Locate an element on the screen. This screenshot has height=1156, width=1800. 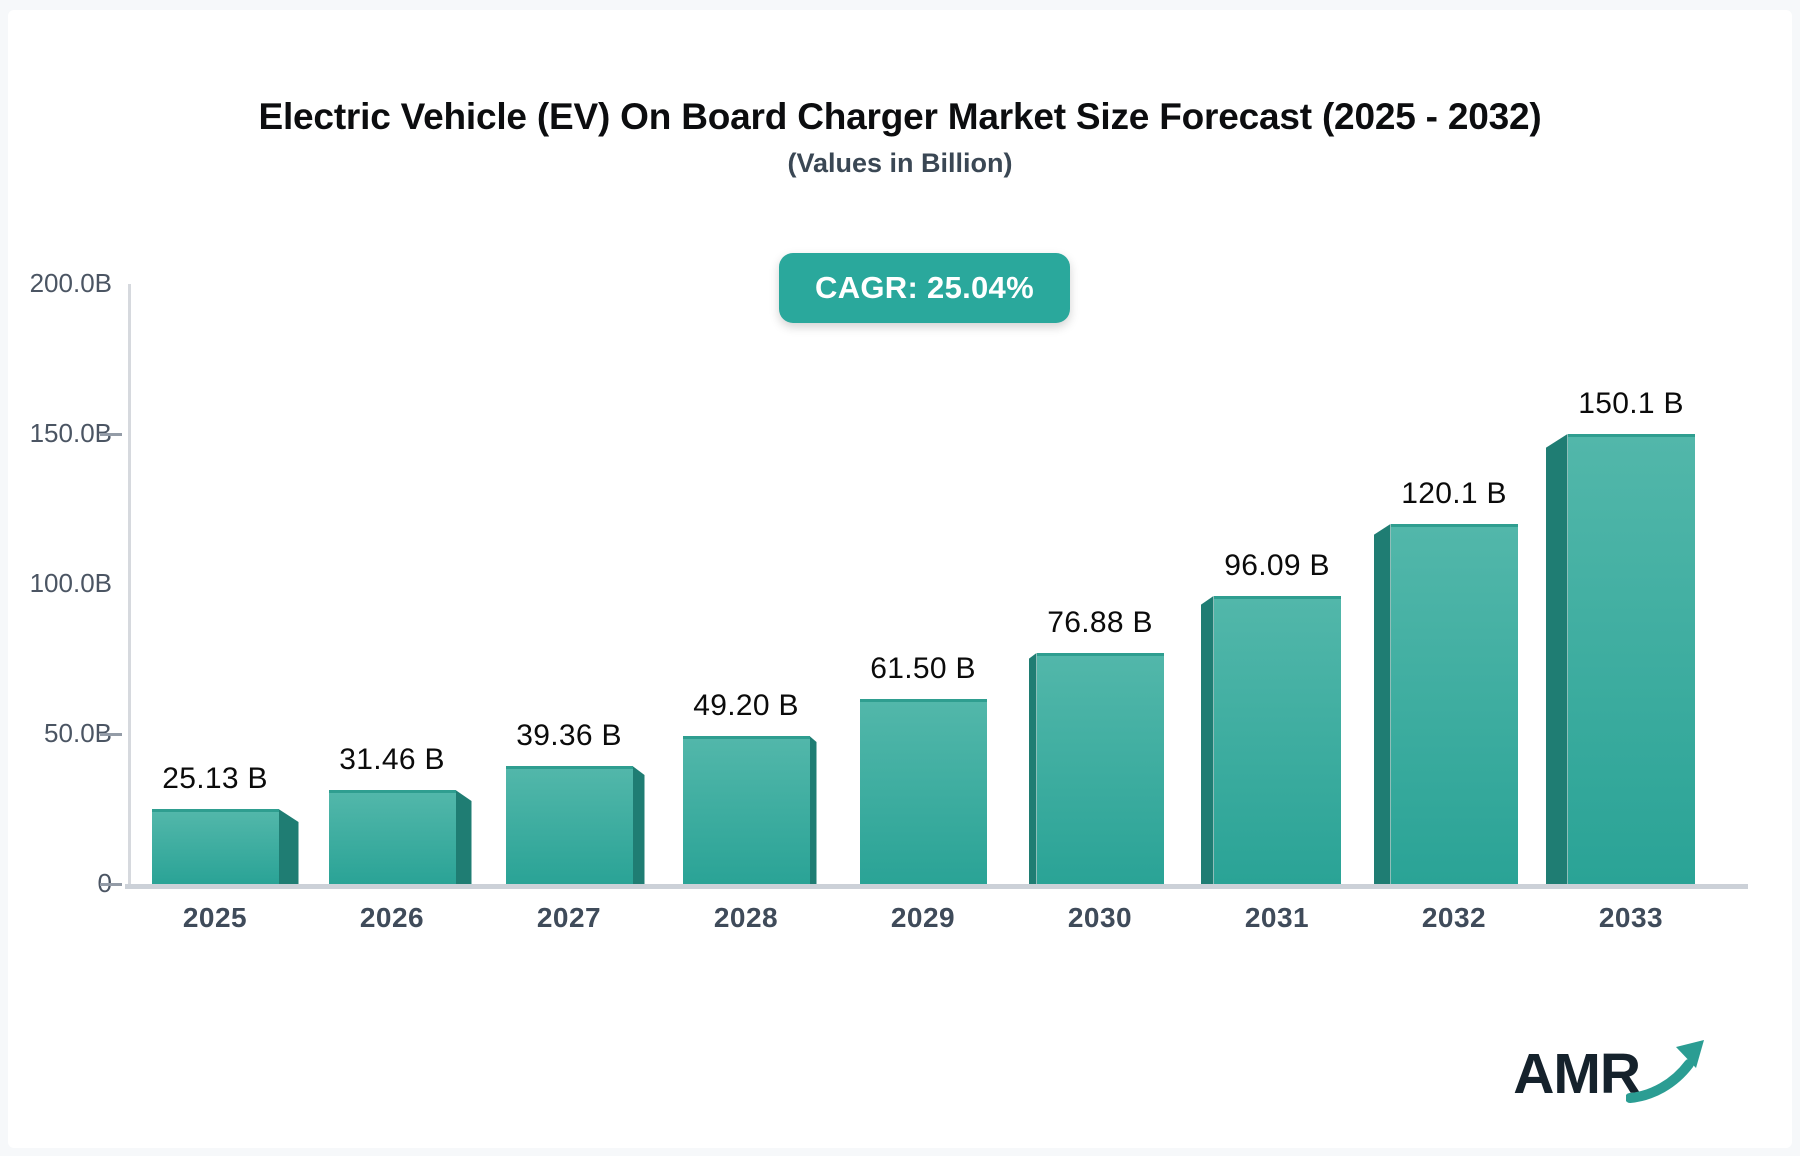
bar-2032 is located at coordinates (1454, 704).